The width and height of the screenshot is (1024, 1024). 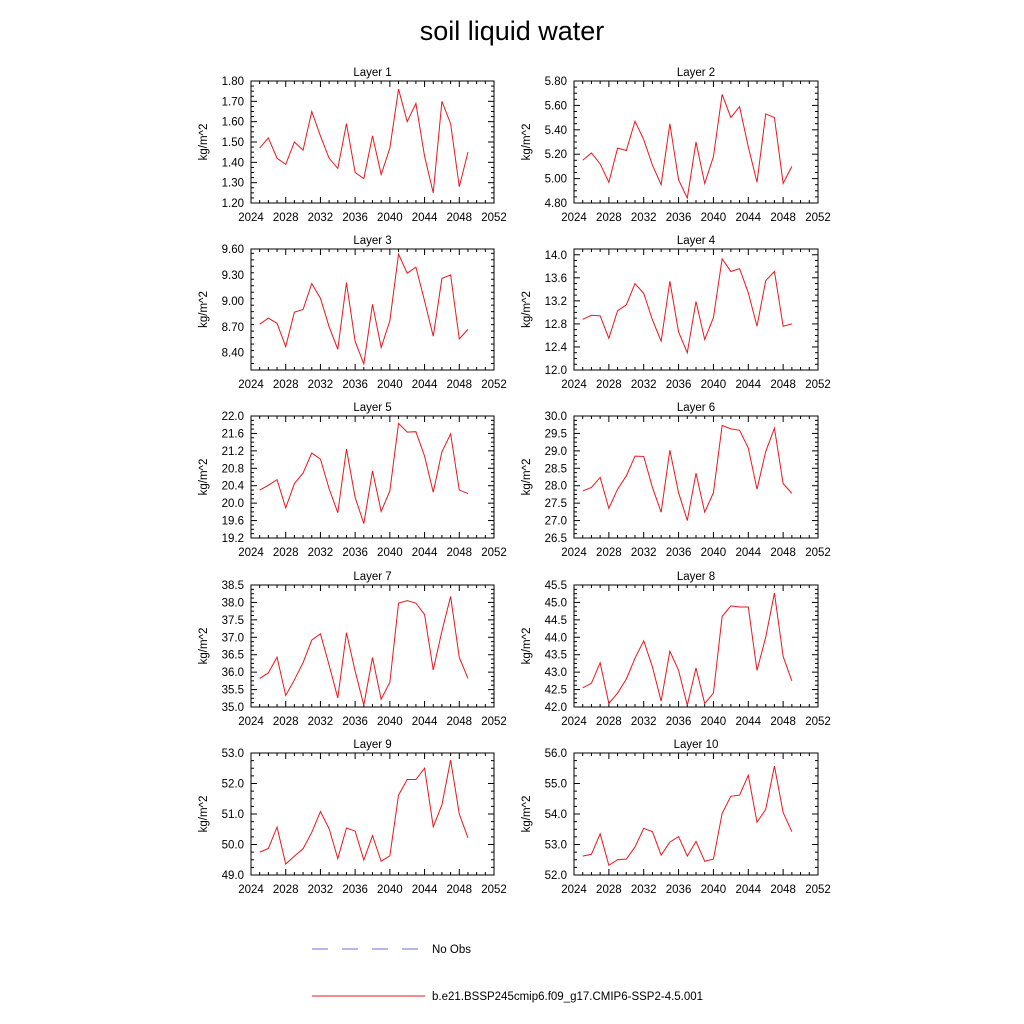 What do you see at coordinates (556, 131) in the screenshot?
I see `y-tick-label-layer-2: 5.40` at bounding box center [556, 131].